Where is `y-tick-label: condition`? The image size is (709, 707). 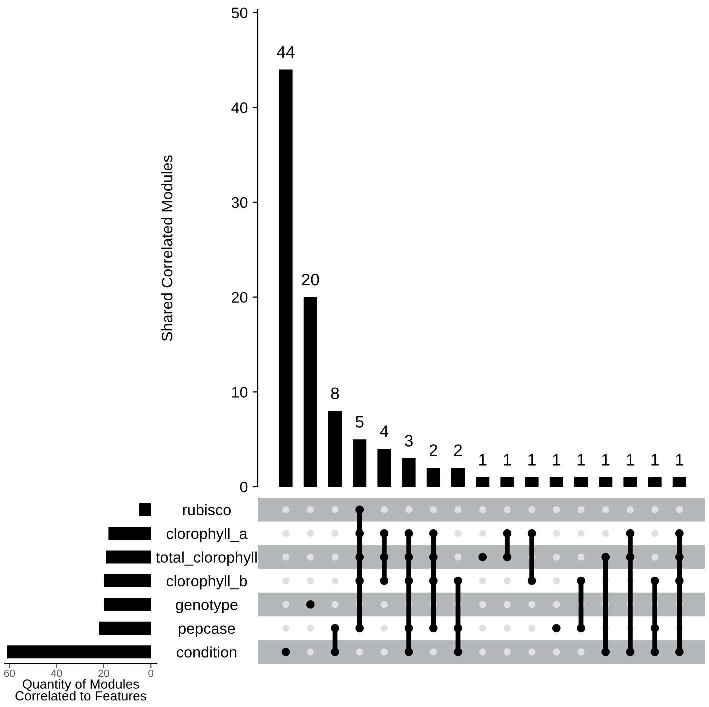
y-tick-label: condition is located at coordinates (207, 652).